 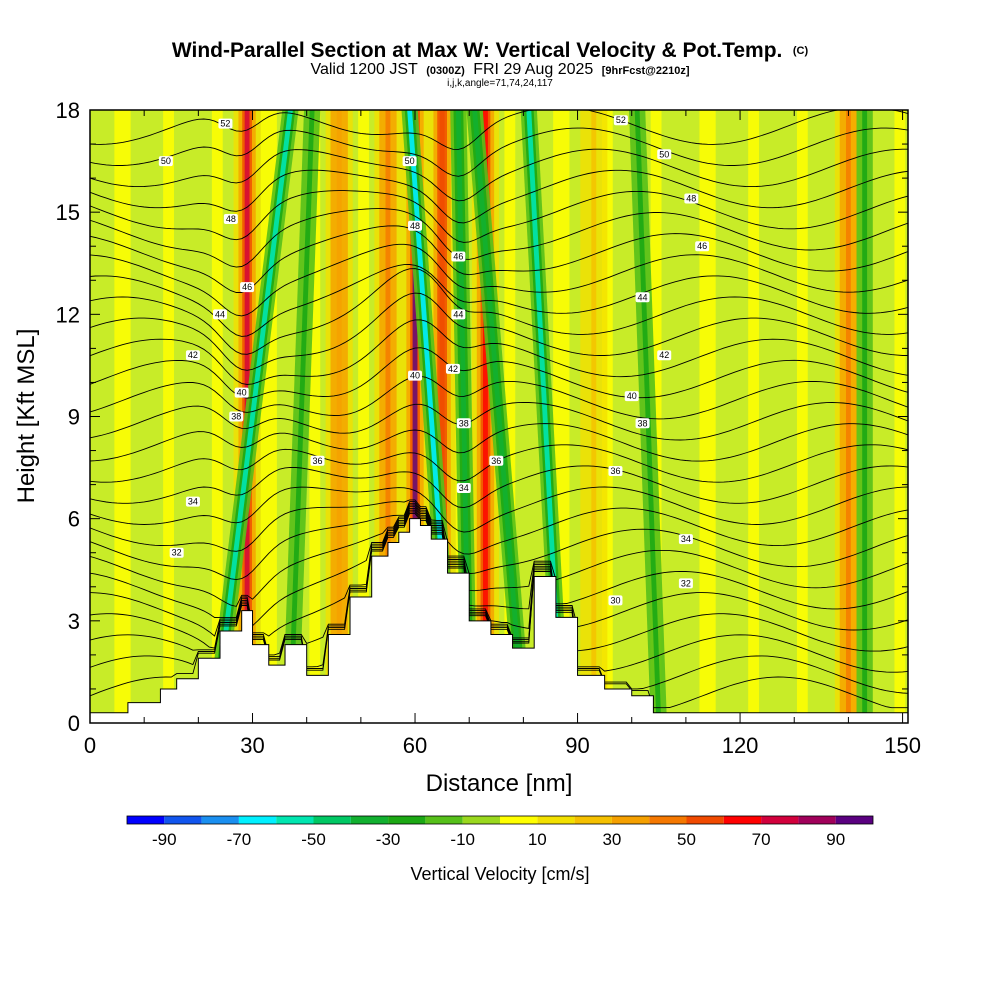 I want to click on contour-label-text: 48, so click(x=415, y=226).